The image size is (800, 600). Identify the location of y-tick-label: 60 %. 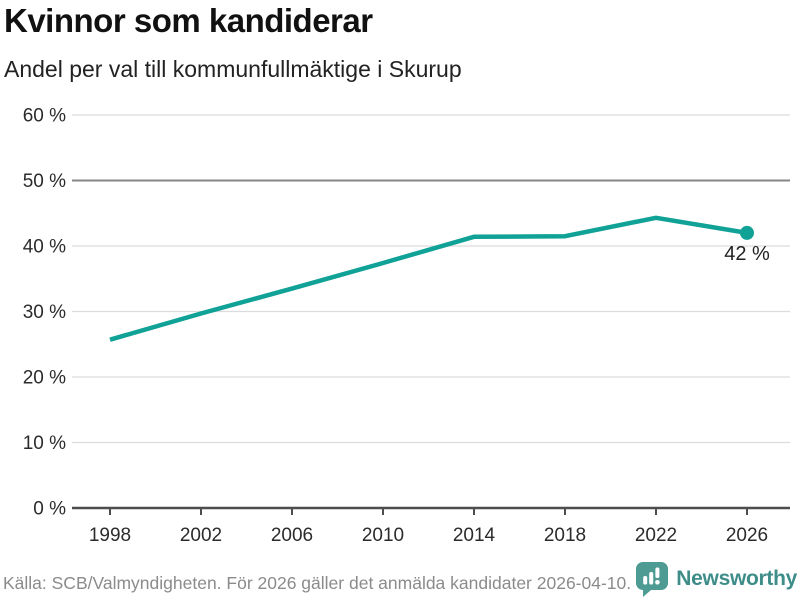
(44, 116).